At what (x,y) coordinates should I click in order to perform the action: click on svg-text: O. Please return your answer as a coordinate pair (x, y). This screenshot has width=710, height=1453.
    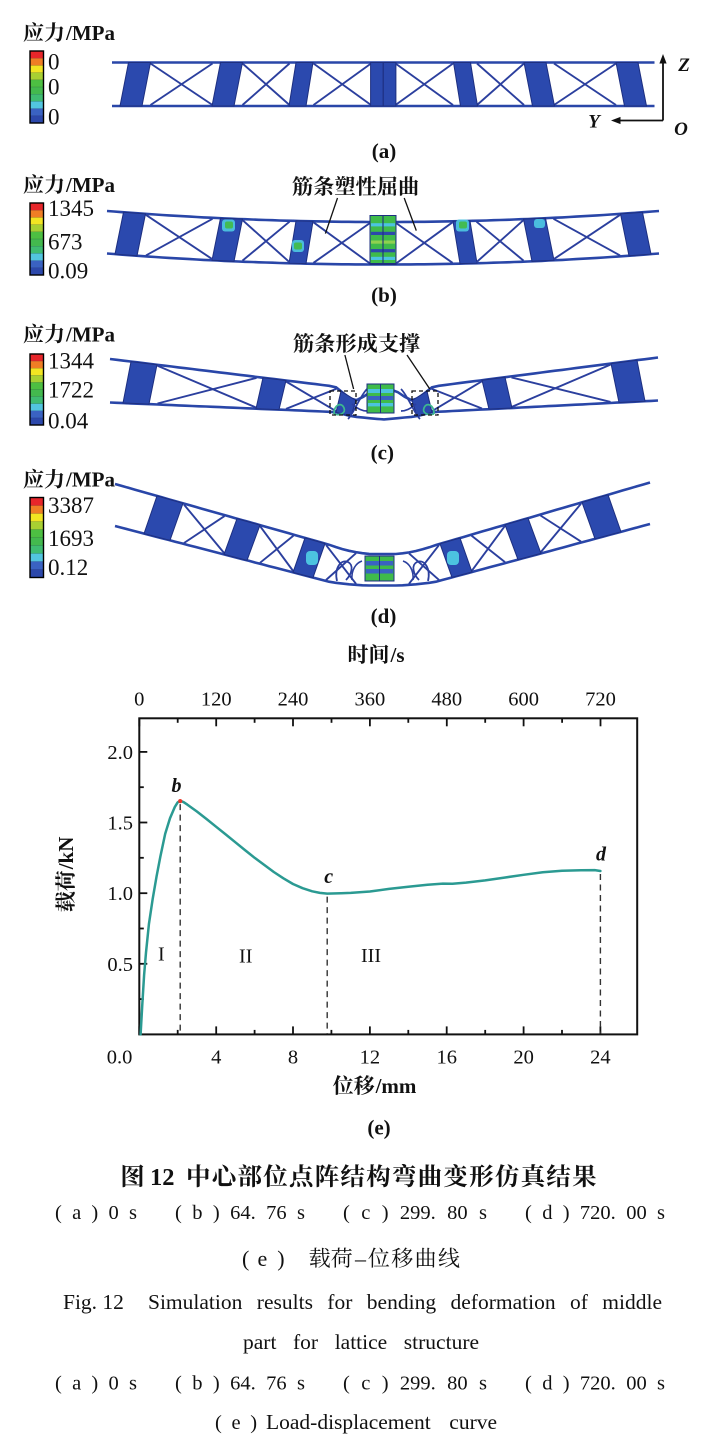
    Looking at the image, I should click on (681, 129).